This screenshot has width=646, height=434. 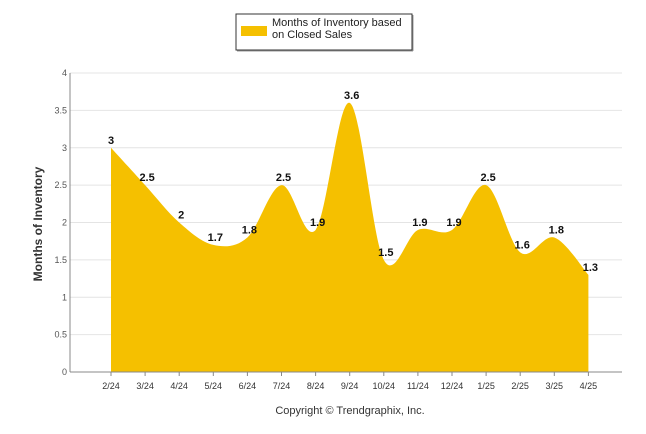 I want to click on x-tick-label: 7/24, so click(x=282, y=386).